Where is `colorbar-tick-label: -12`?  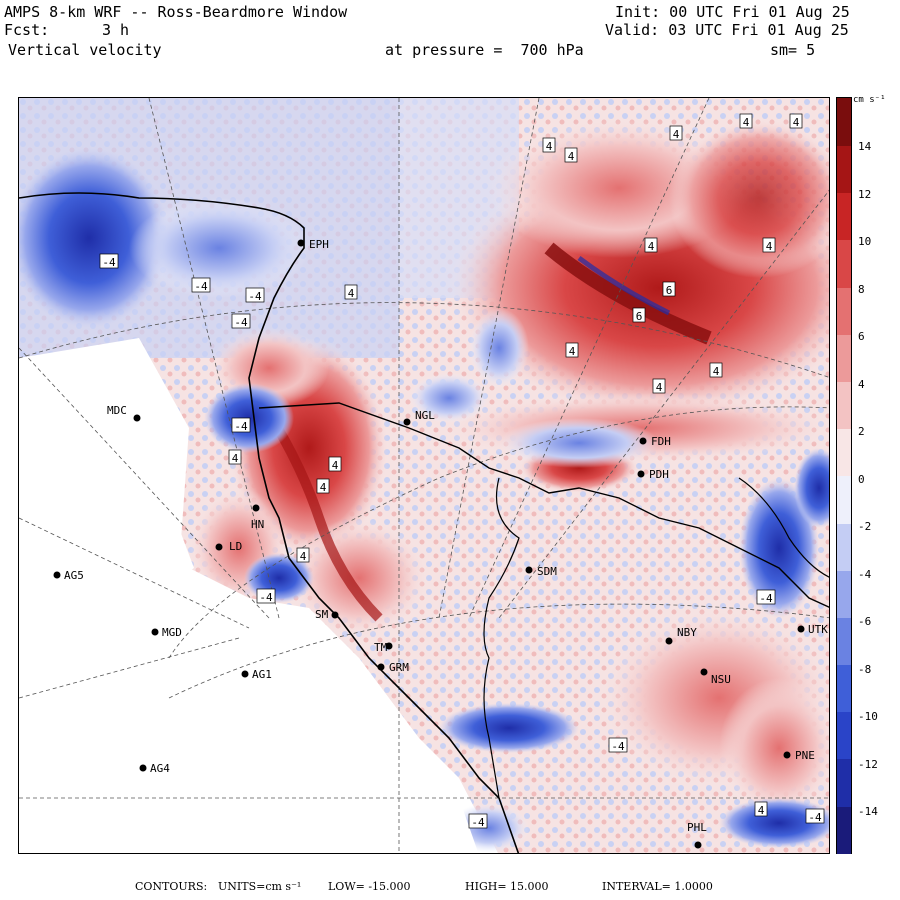
colorbar-tick-label: -12 is located at coordinates (868, 764).